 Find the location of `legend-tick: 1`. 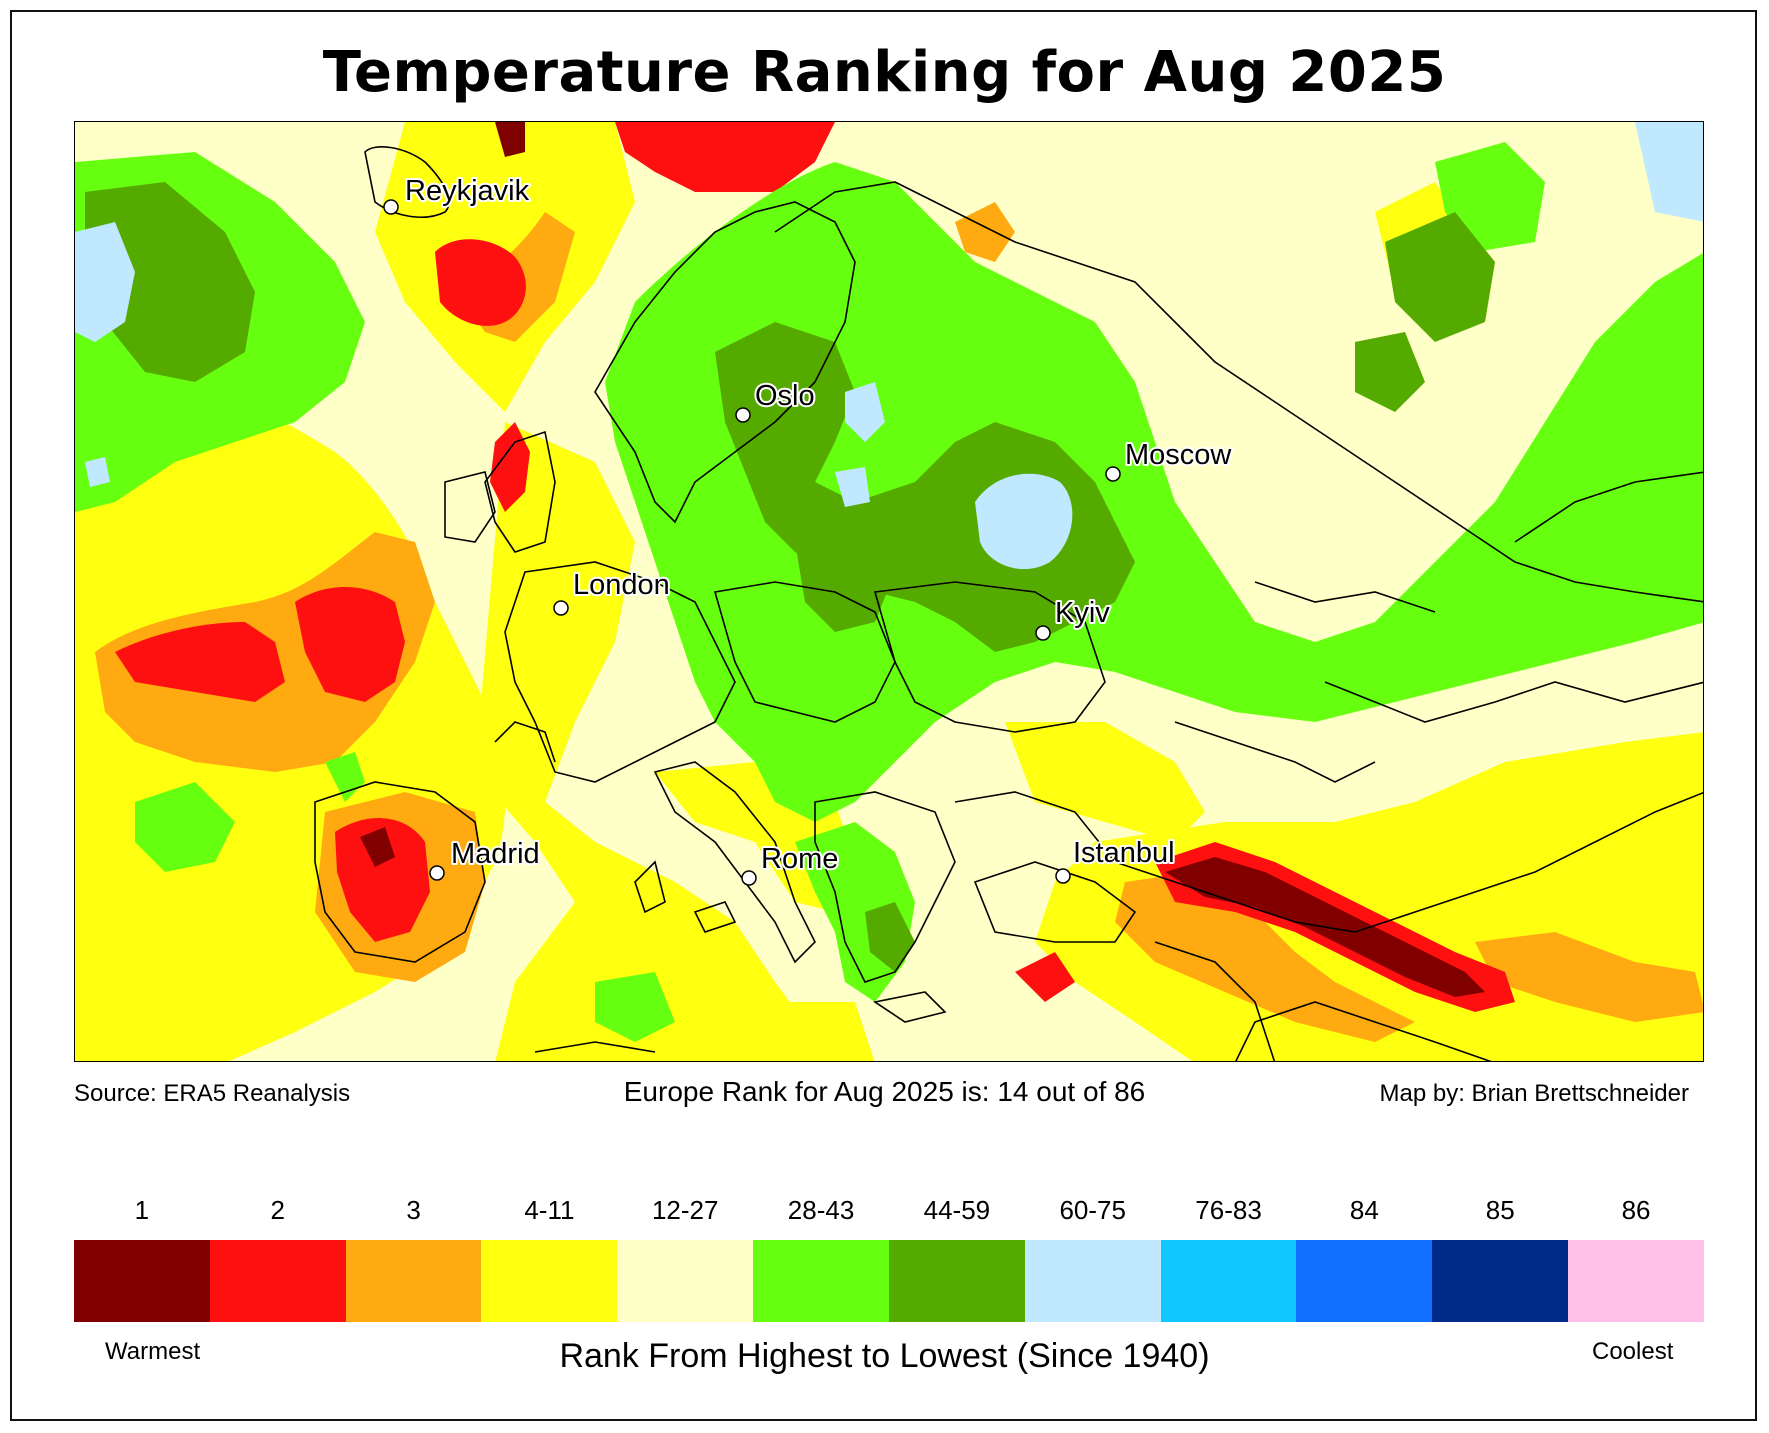

legend-tick: 1 is located at coordinates (142, 1210).